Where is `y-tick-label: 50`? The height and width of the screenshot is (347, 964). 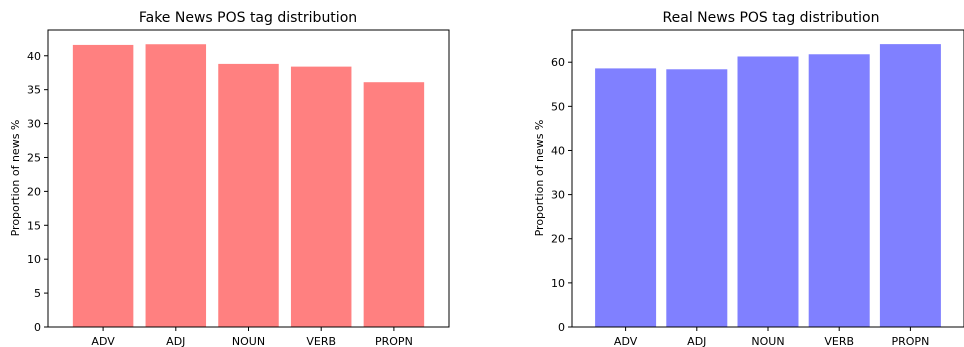
y-tick-label: 50 is located at coordinates (558, 106).